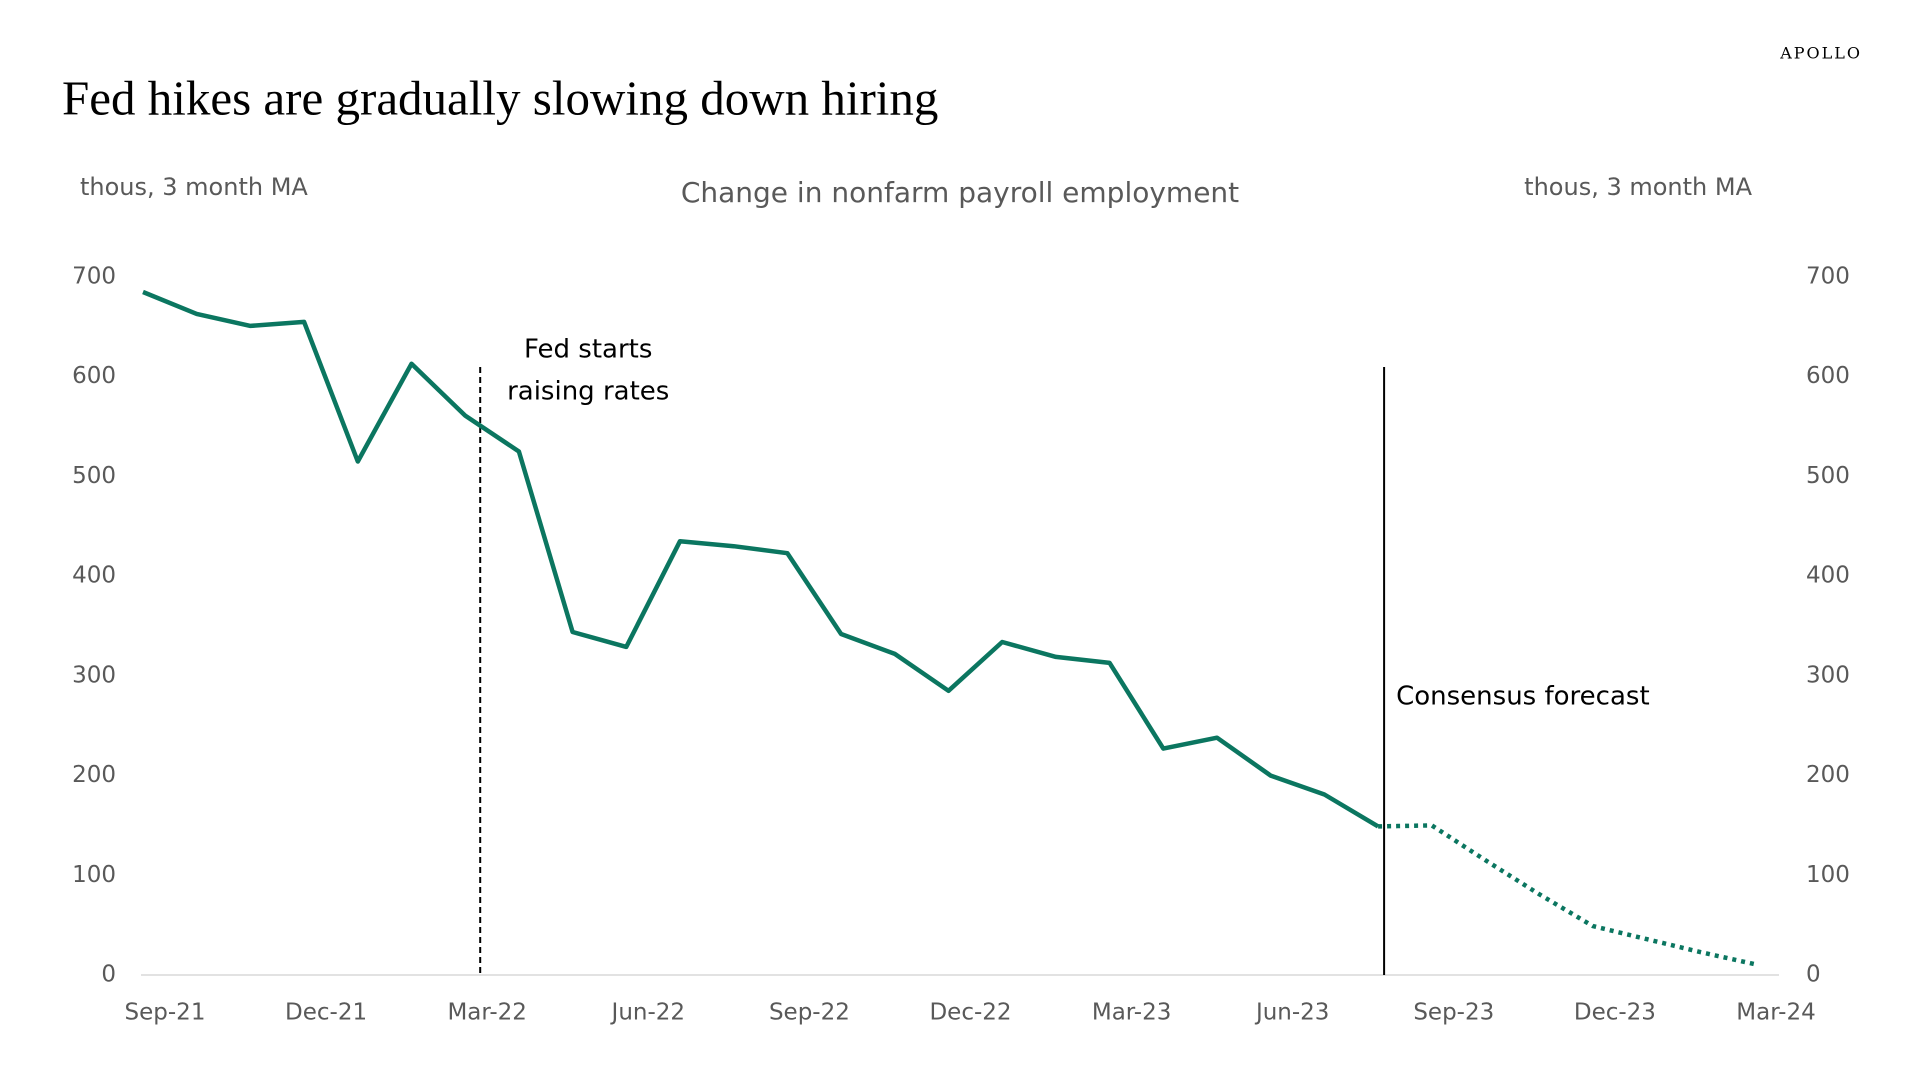  I want to click on x-tick-label: Dec-23, so click(1615, 1013).